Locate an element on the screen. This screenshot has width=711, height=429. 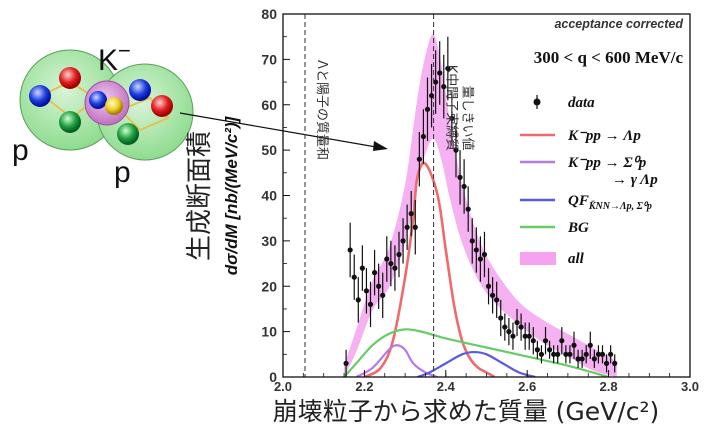
y-tick-label: 20 is located at coordinates (269, 286).